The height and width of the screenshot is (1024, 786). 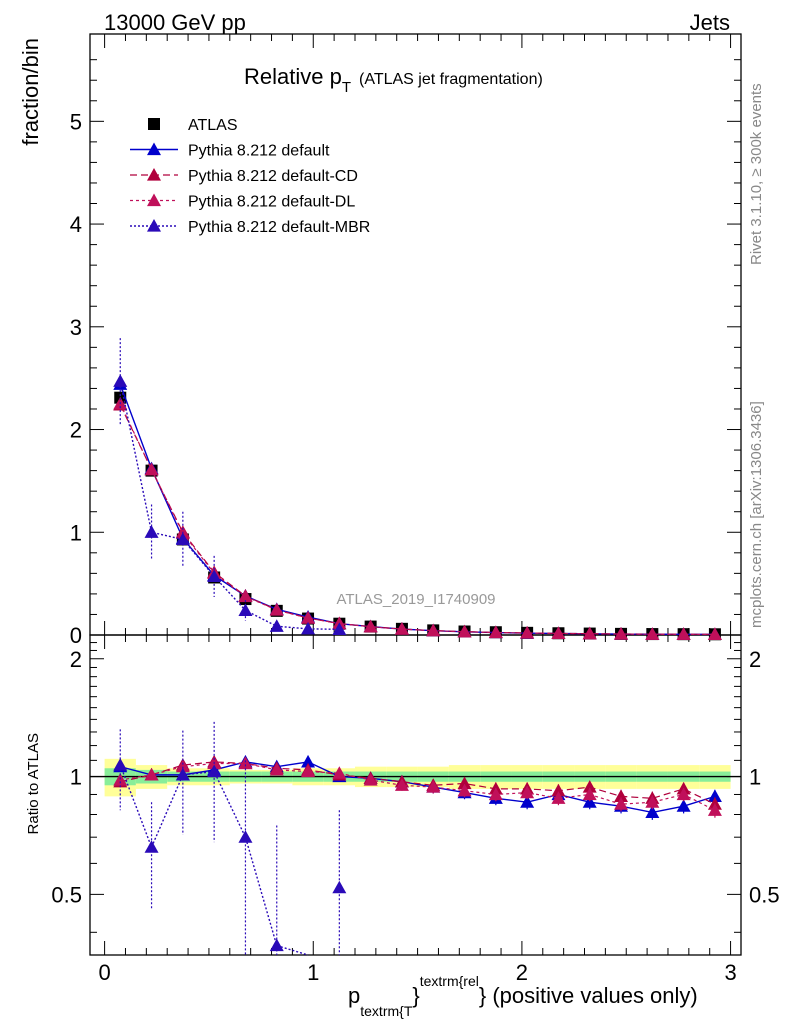 What do you see at coordinates (764, 894) in the screenshot?
I see `ratio-y-tick-label-right: 0.5` at bounding box center [764, 894].